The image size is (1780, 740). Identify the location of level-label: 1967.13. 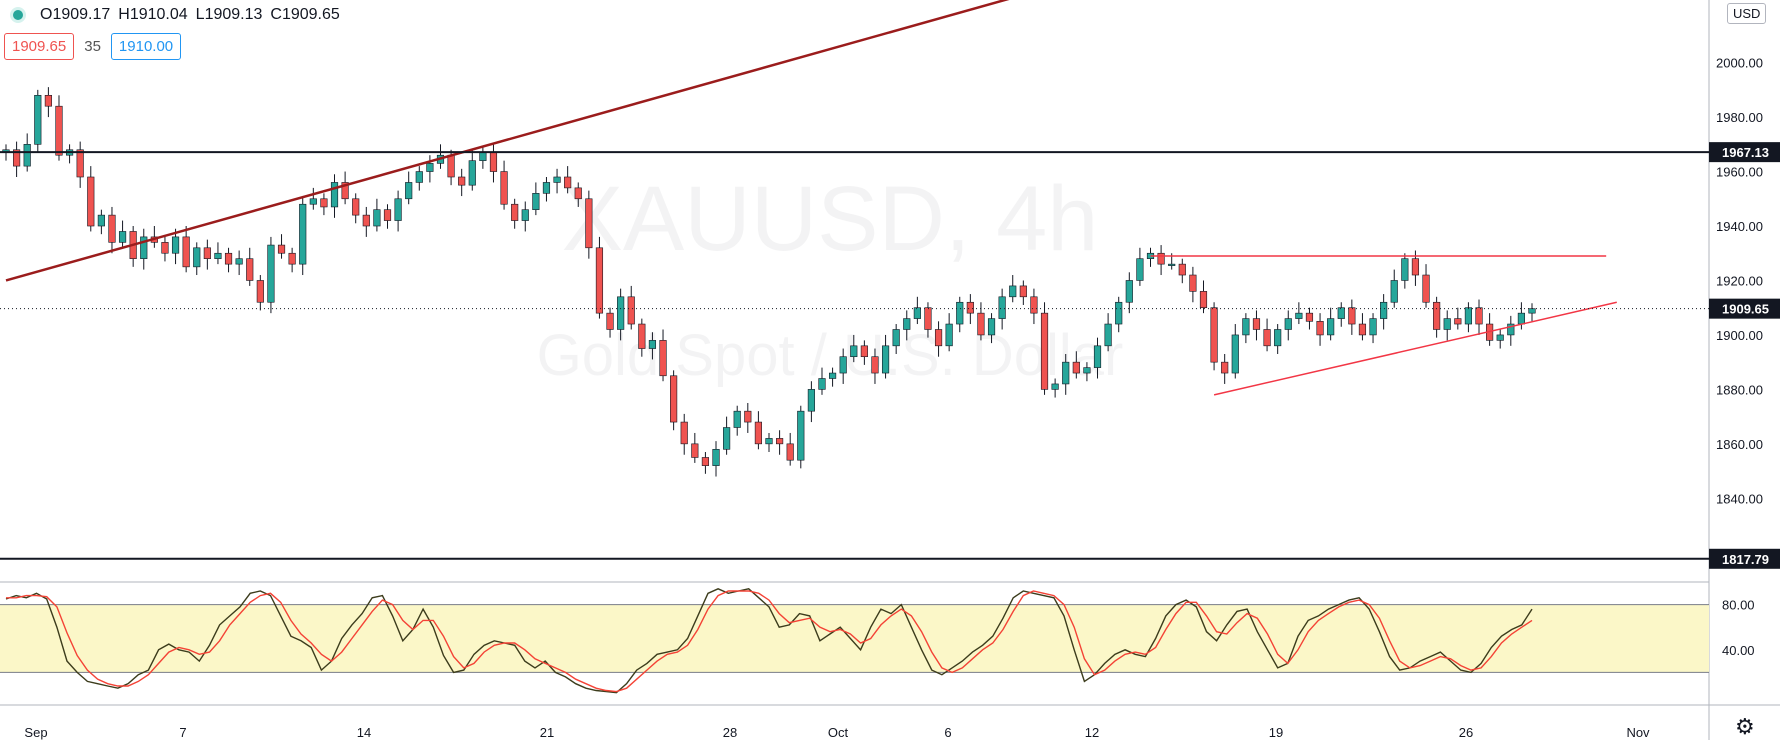
(1745, 152).